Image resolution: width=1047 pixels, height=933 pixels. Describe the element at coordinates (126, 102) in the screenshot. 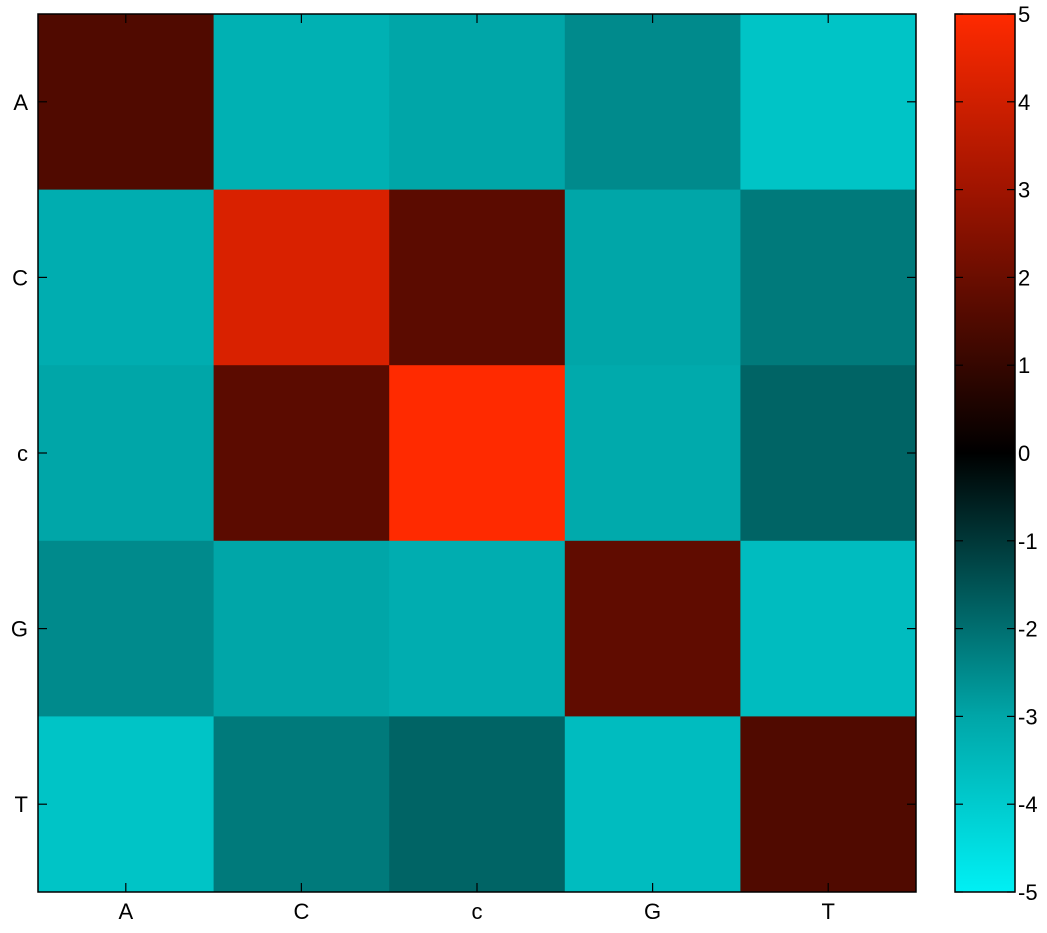

I see `heatmap-cell-A-A` at that location.